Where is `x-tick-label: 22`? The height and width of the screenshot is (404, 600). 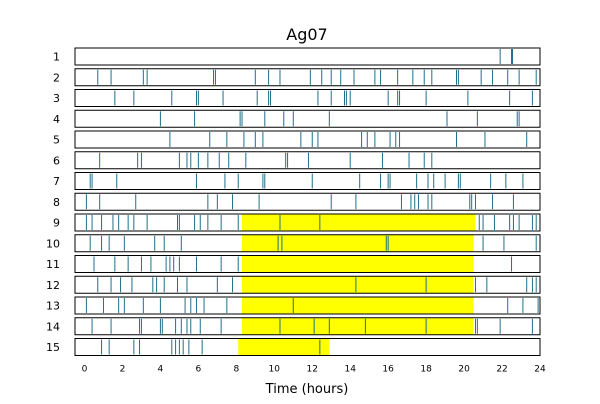 x-tick-label: 22 is located at coordinates (501, 370).